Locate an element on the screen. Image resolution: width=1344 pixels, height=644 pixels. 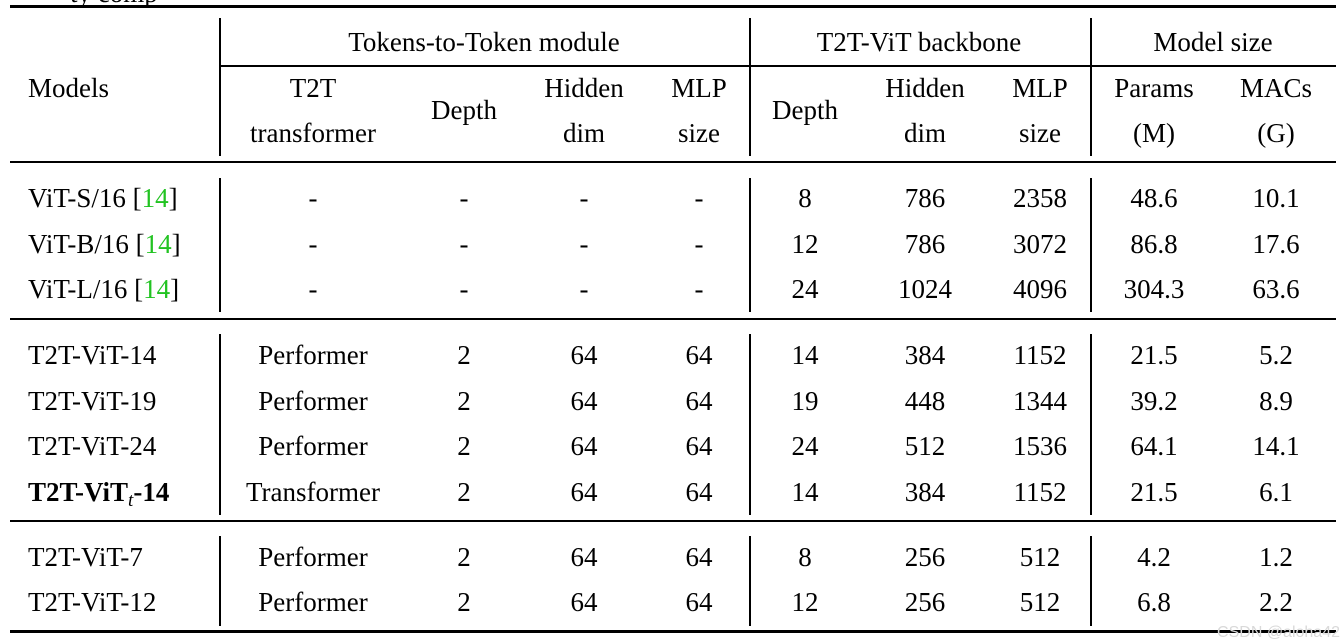
group-header-backbone: T2T-ViT backbone is located at coordinates (919, 42).